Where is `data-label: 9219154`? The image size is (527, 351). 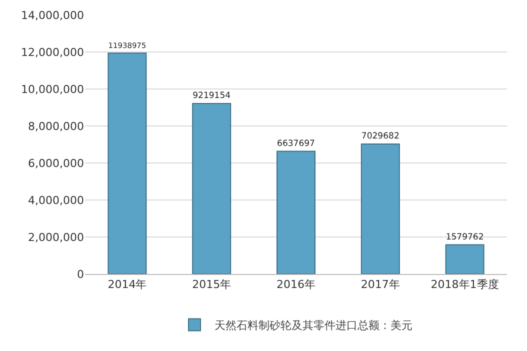
data-label: 9219154 is located at coordinates (211, 96).